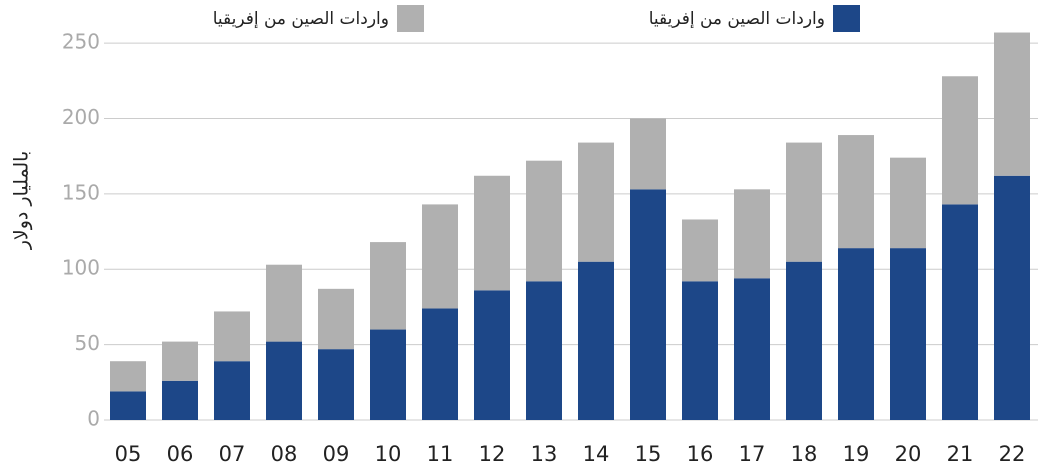 The width and height of the screenshot is (1048, 472). I want to click on x-tick-label: 05, so click(128, 454).